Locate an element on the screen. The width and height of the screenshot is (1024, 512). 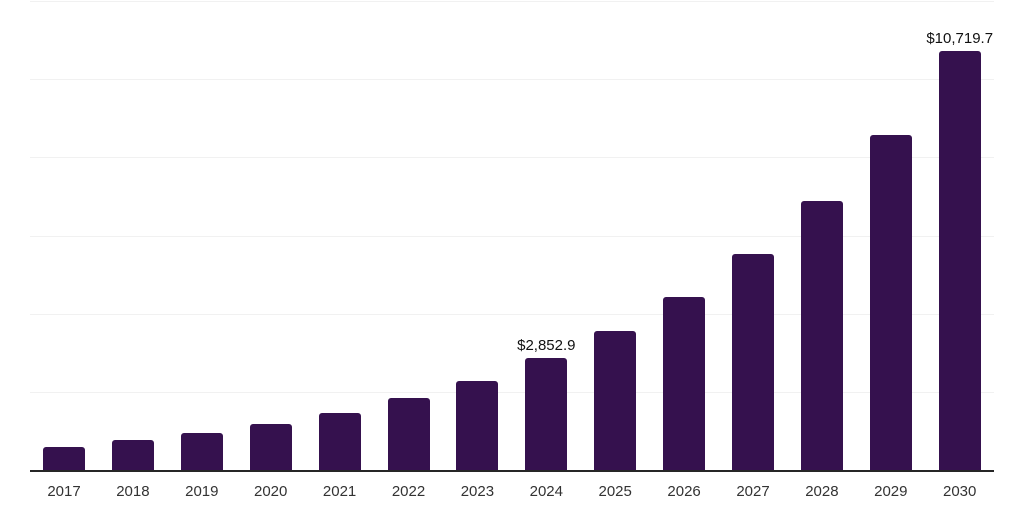
bar-2024 is located at coordinates (546, 414).